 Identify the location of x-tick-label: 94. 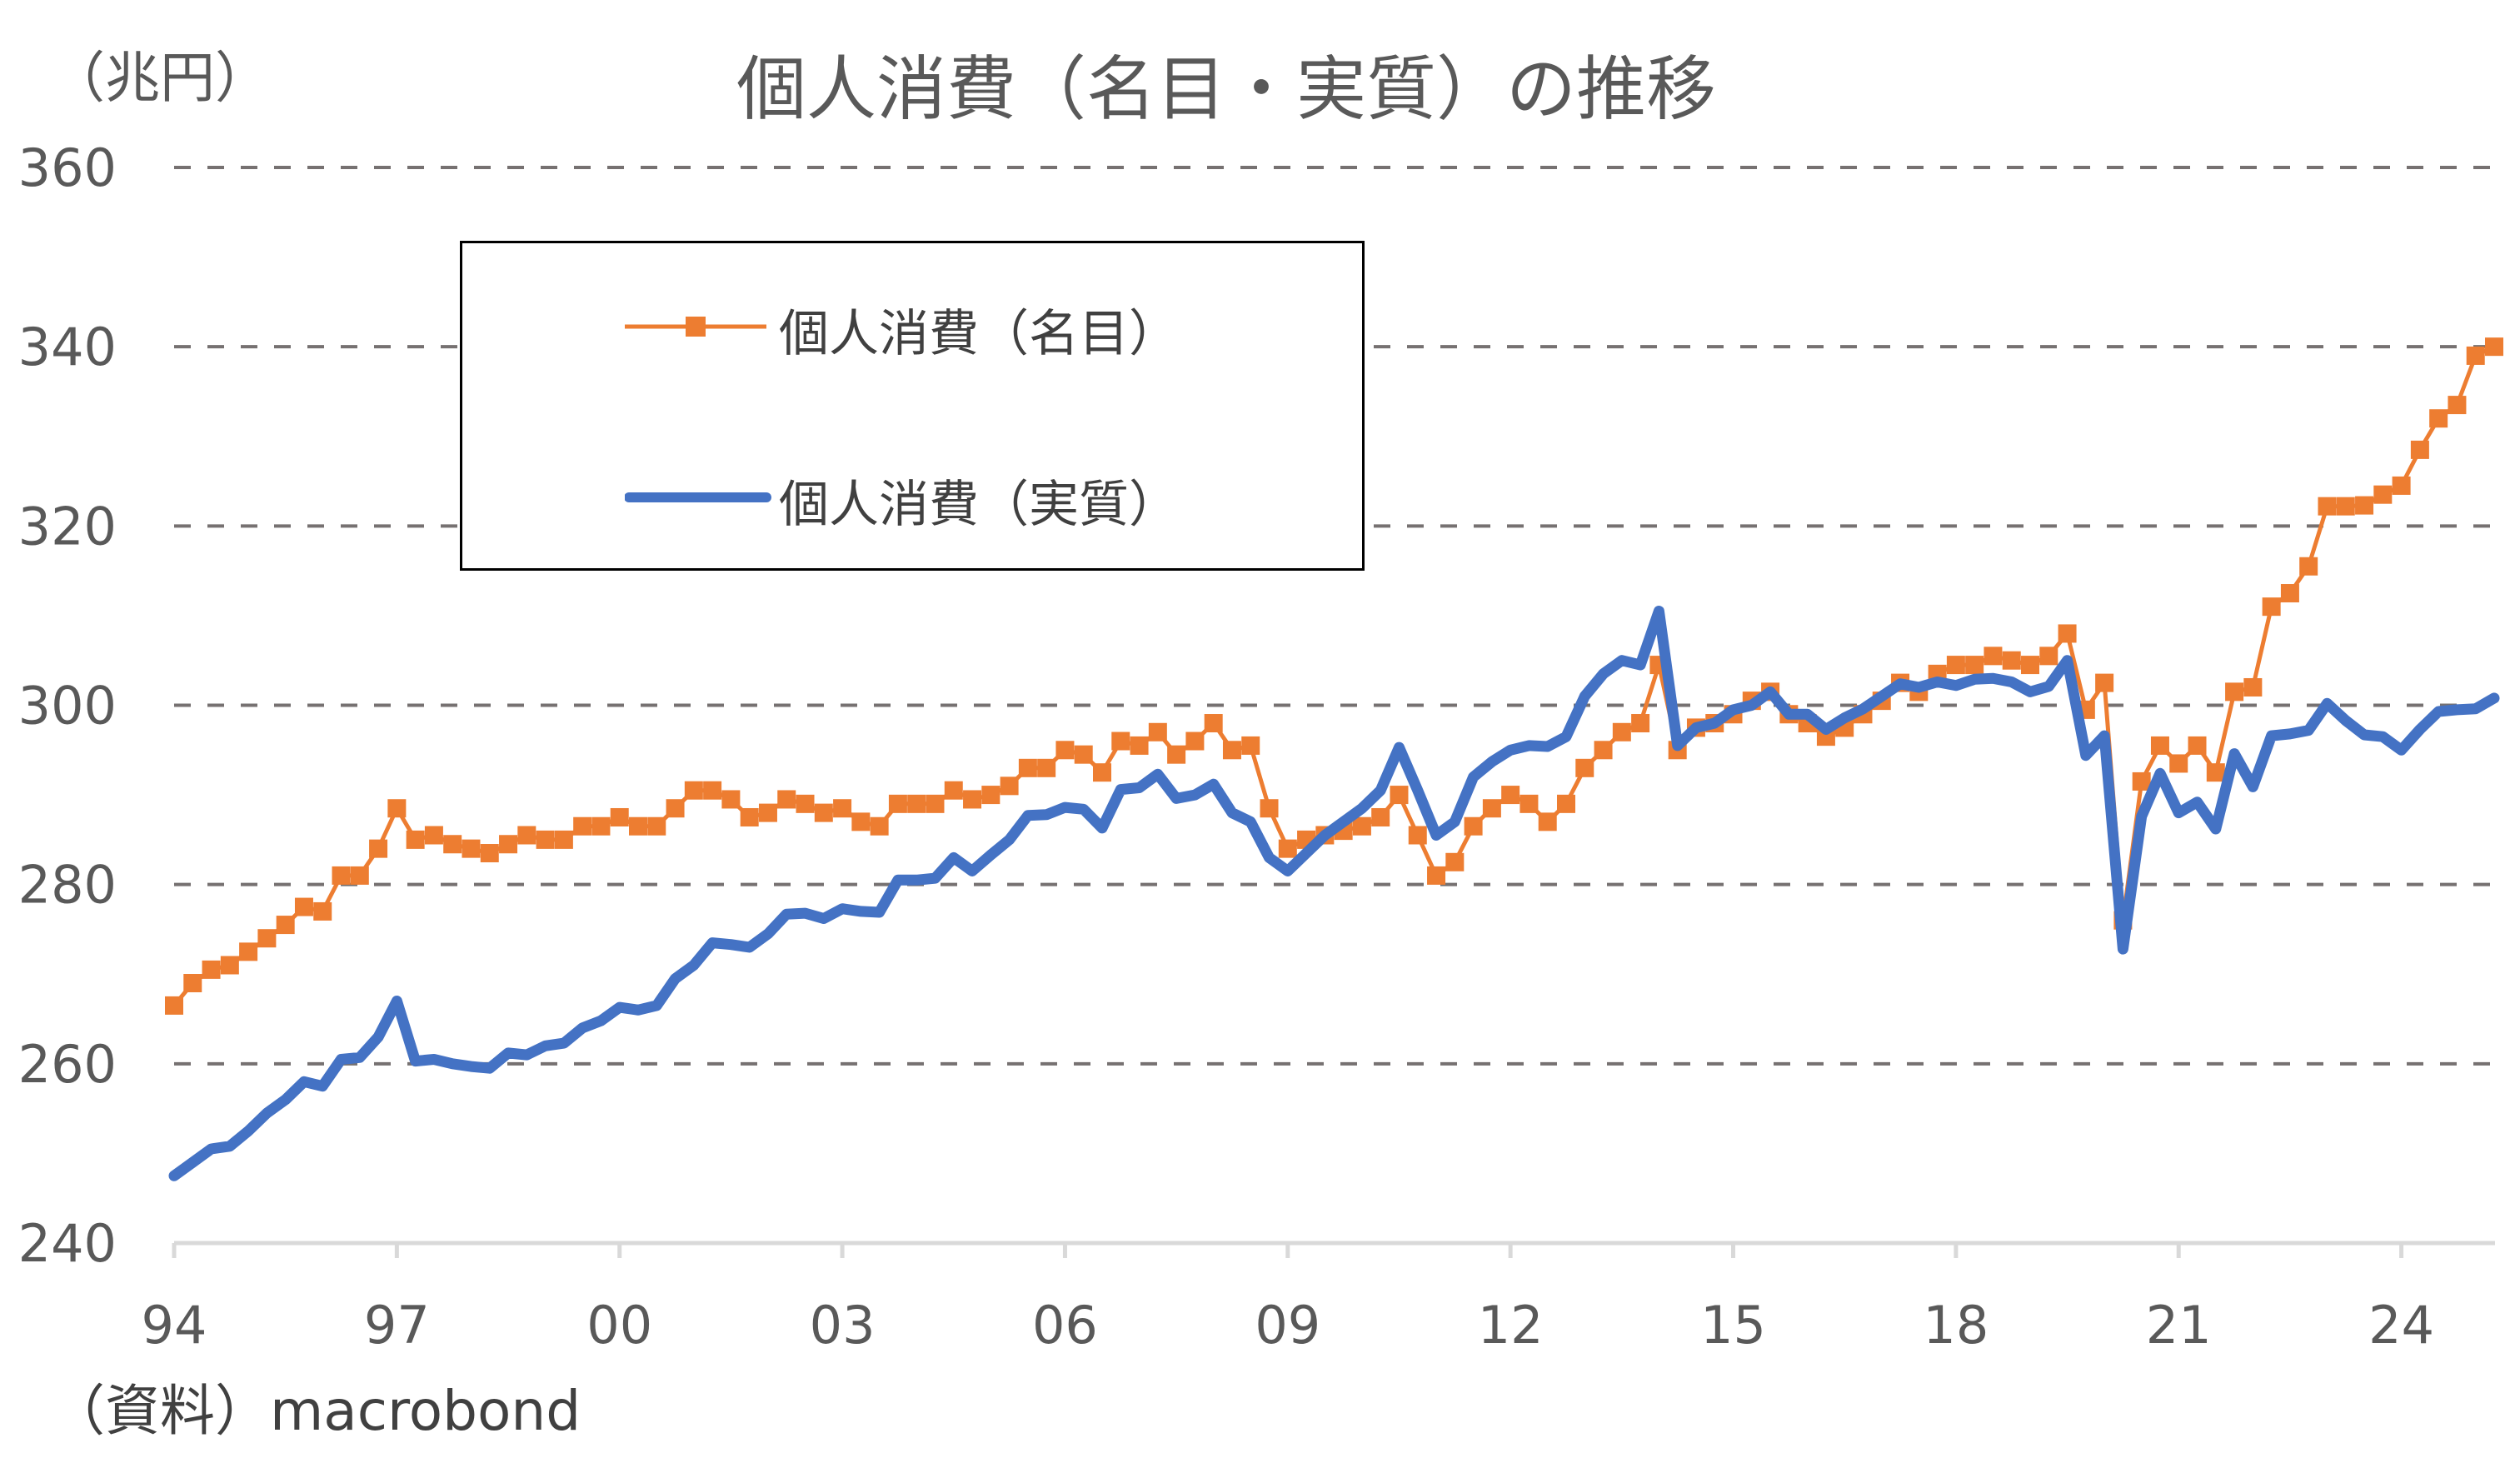
(174, 1325).